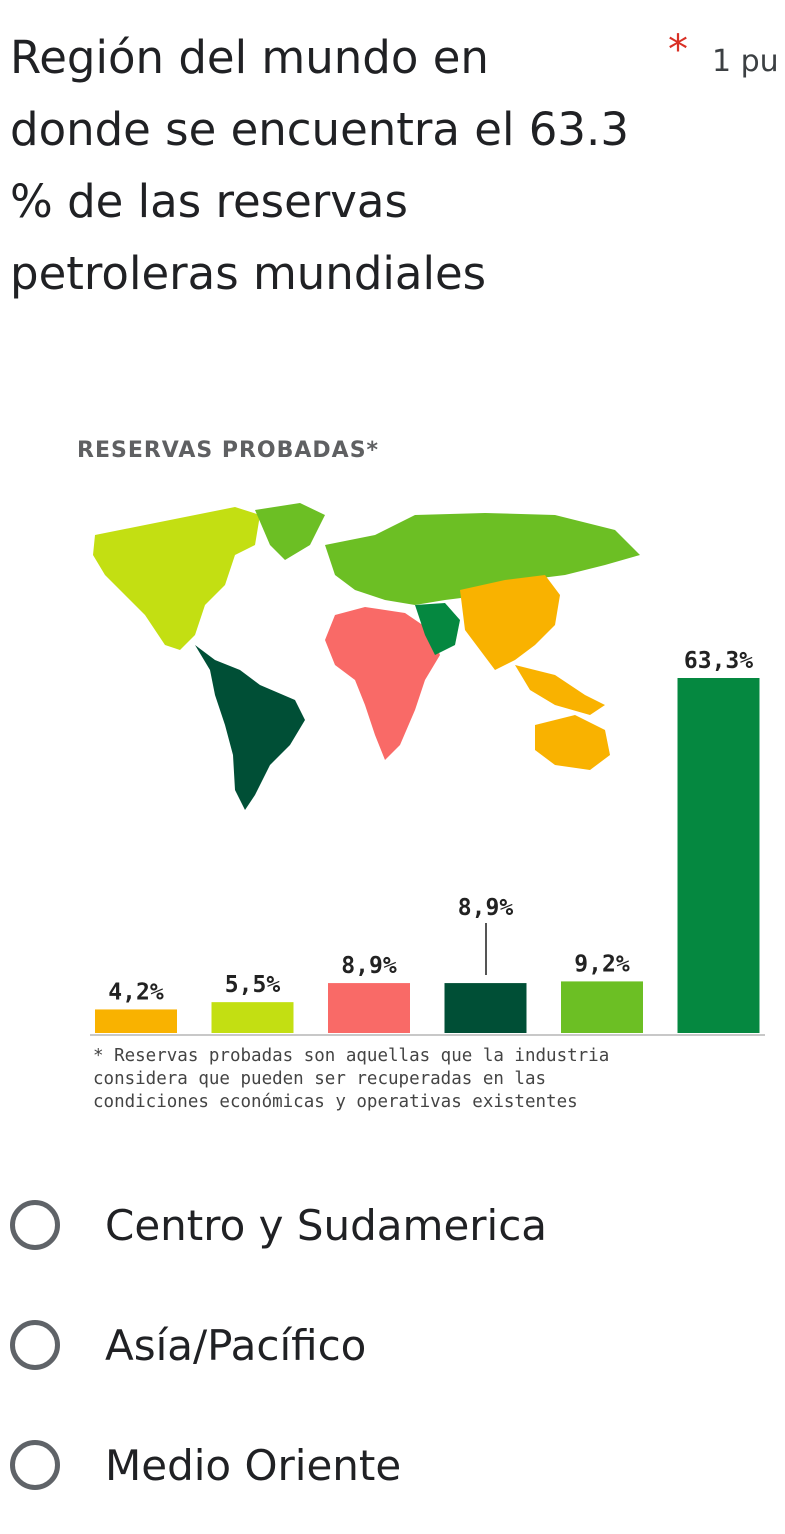 The height and width of the screenshot is (1534, 785). What do you see at coordinates (326, 1225) in the screenshot?
I see `option-label: Centro y Sudamerica` at bounding box center [326, 1225].